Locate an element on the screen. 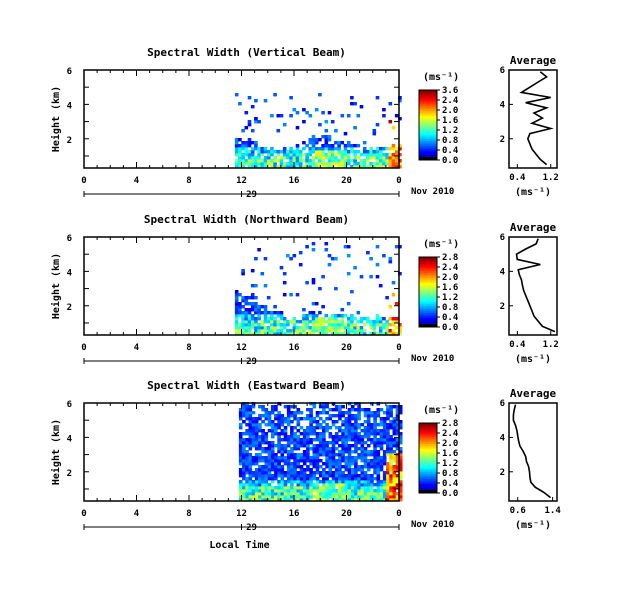 The image size is (617, 598). average-profile-line is located at coordinates (536, 118).